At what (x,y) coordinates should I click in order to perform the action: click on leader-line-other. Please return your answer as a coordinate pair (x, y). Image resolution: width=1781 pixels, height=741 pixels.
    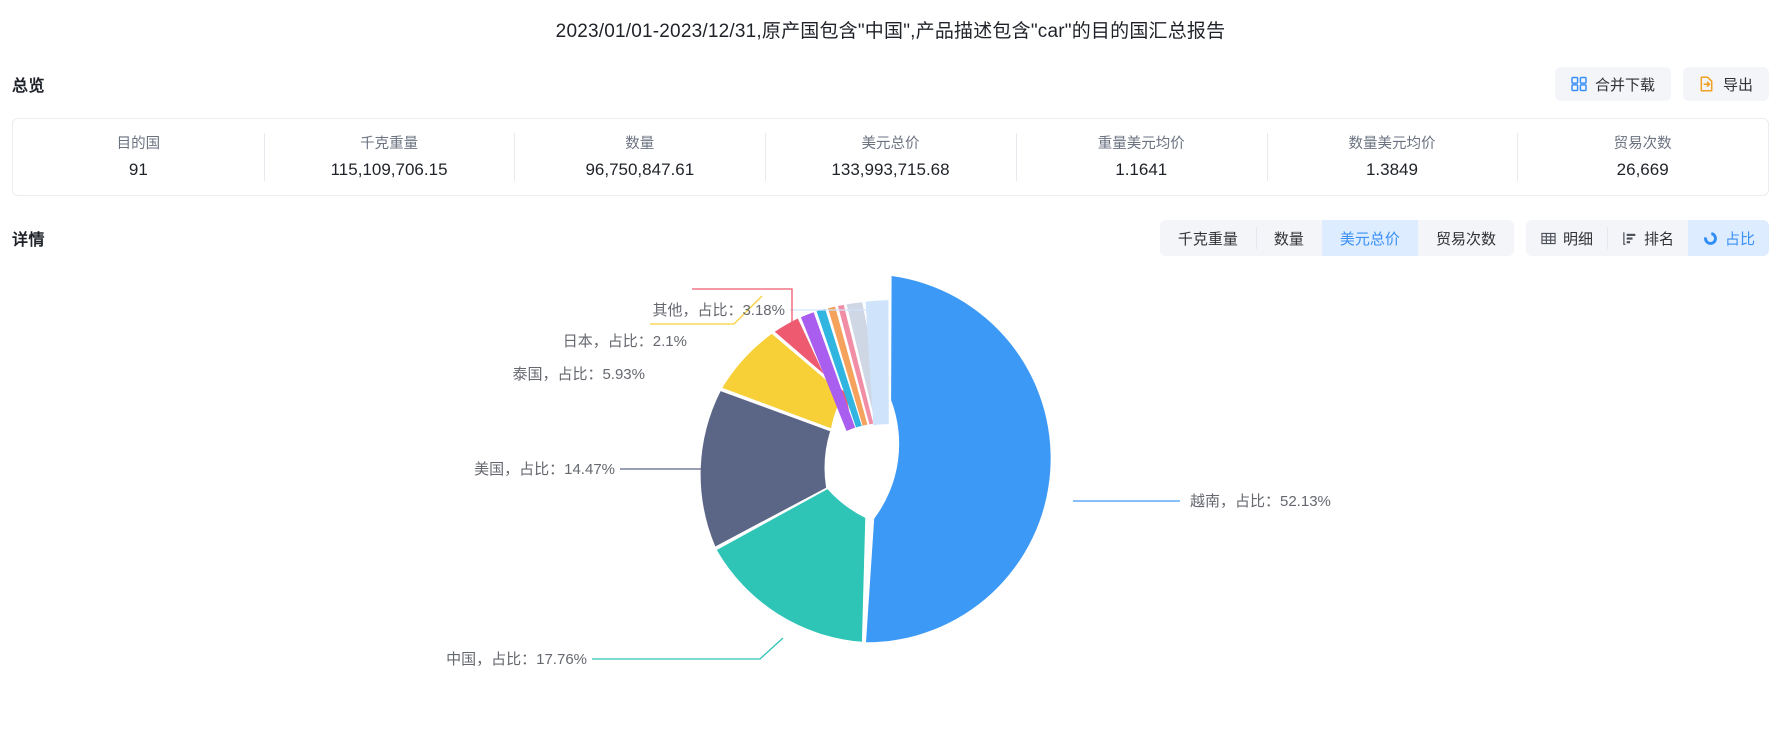
    Looking at the image, I should click on (834, 325).